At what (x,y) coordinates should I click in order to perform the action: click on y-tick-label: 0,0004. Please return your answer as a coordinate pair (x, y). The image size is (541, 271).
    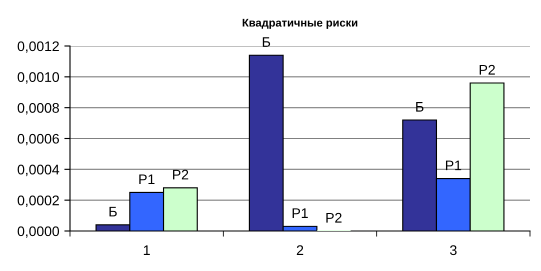
    Looking at the image, I should click on (39, 170).